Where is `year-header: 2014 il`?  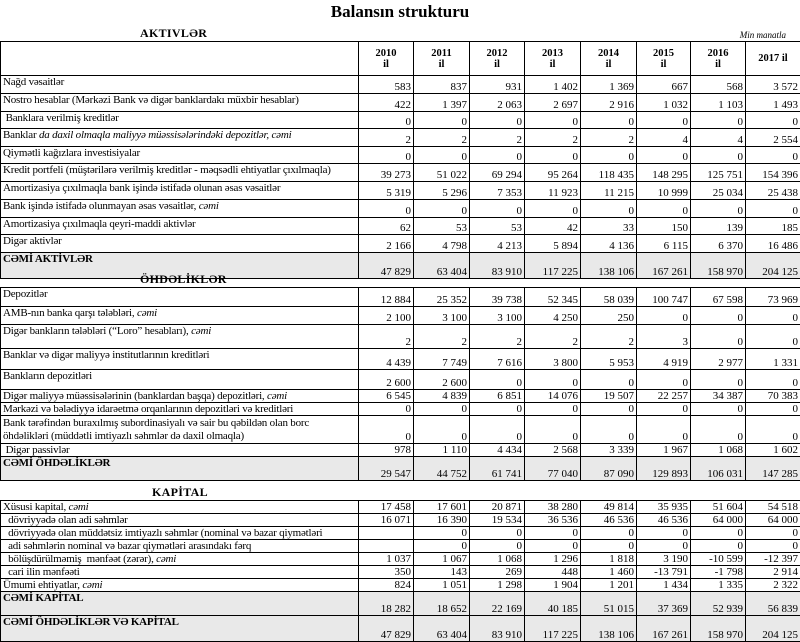
year-header: 2014 il is located at coordinates (609, 59).